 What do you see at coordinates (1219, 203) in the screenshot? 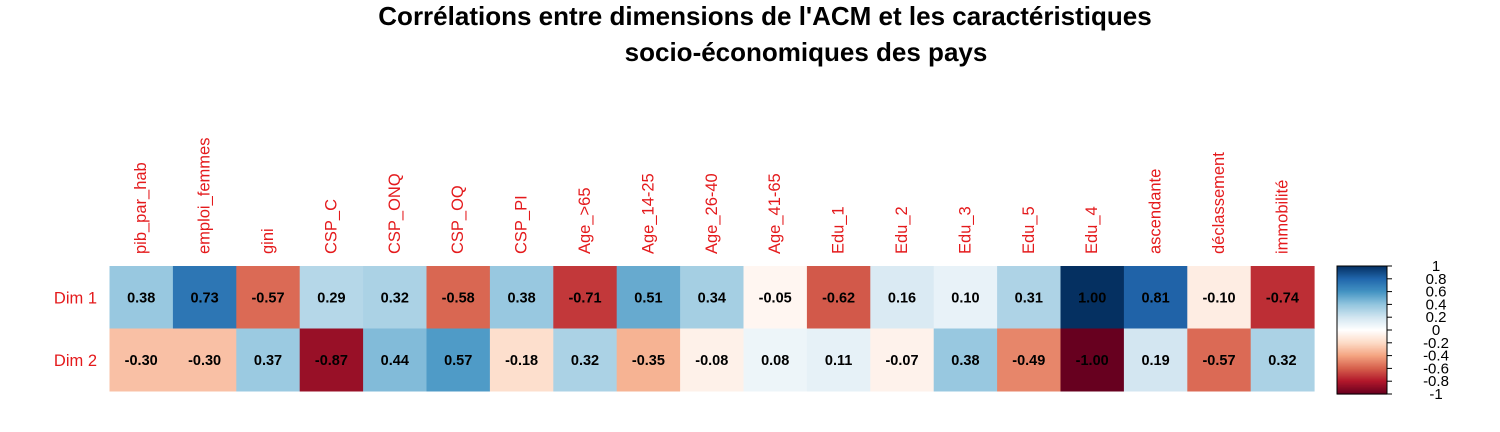
I see `column-label: déclassement` at bounding box center [1219, 203].